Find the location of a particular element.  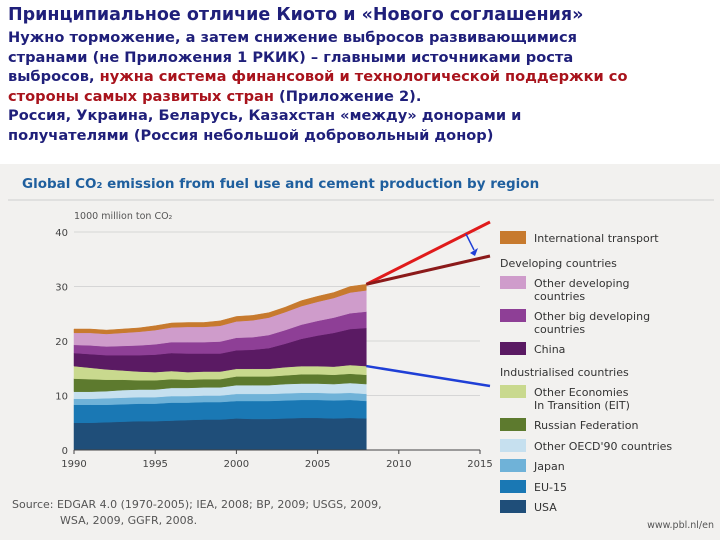

y-tick-label-30: 30 is located at coordinates (61, 288).